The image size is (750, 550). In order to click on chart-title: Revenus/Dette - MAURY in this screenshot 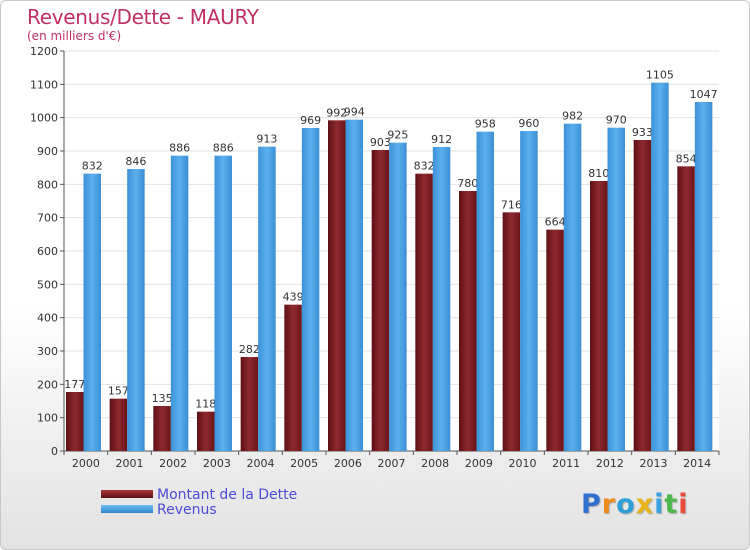, I will do `click(143, 17)`.